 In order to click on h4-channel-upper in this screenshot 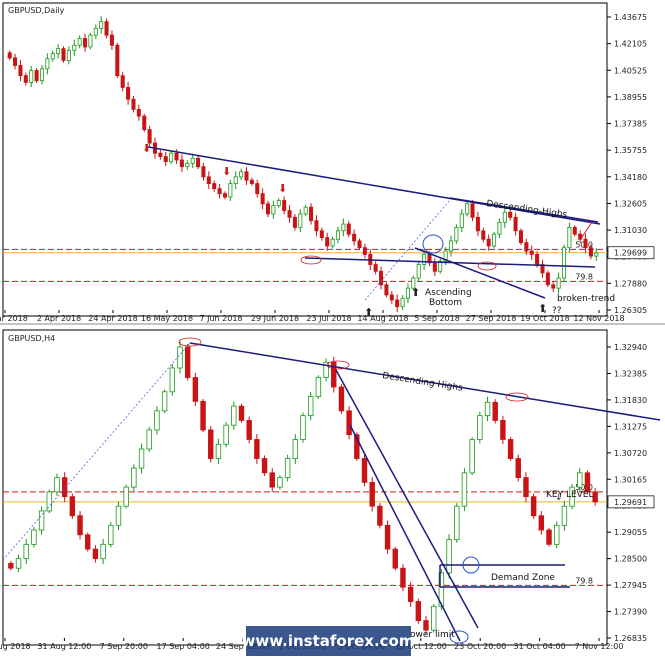, I will do `click(407, 499)`.